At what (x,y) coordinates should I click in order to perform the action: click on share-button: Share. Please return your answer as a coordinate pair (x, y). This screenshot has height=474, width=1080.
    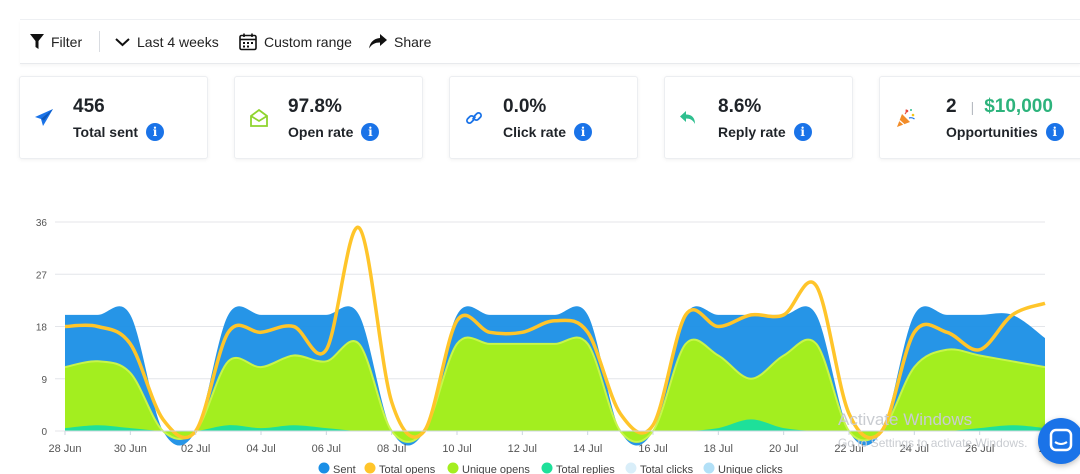
    Looking at the image, I should click on (400, 41).